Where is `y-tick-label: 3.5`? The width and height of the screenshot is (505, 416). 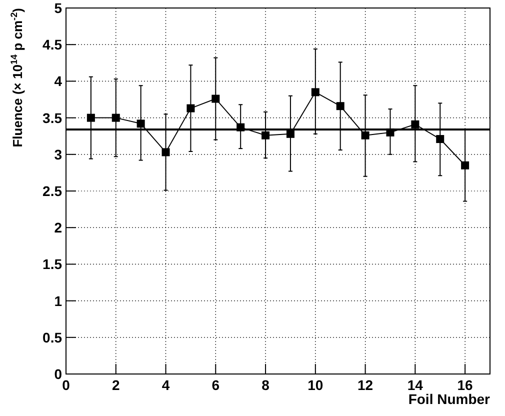 y-tick-label: 3.5 is located at coordinates (52, 118).